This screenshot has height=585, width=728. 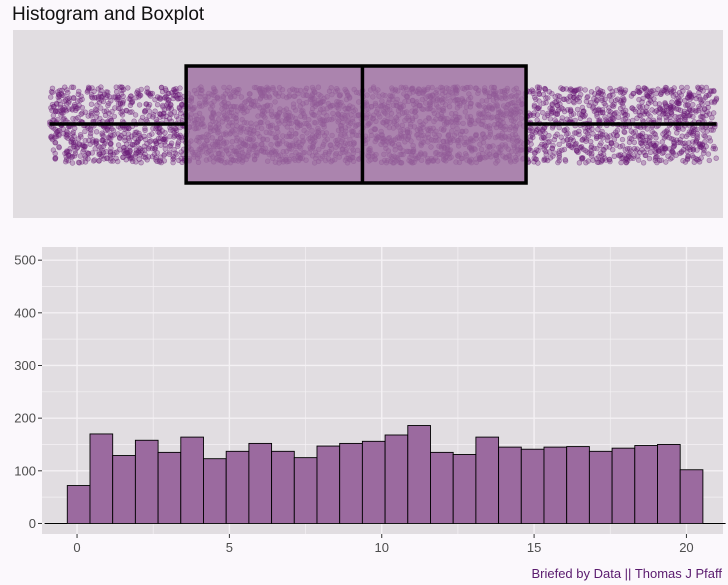 What do you see at coordinates (25, 365) in the screenshot?
I see `y-tick-label: 300` at bounding box center [25, 365].